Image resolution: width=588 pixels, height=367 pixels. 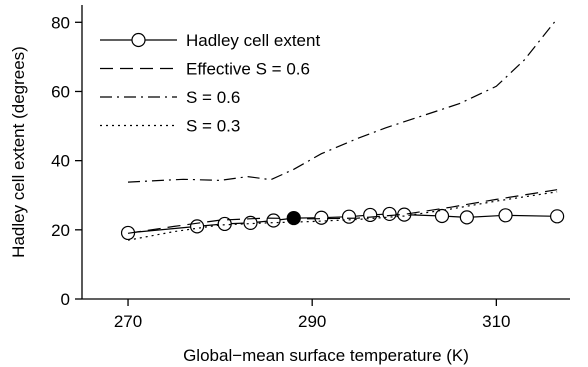 I want to click on y-tick-label: 20, so click(x=60, y=230).